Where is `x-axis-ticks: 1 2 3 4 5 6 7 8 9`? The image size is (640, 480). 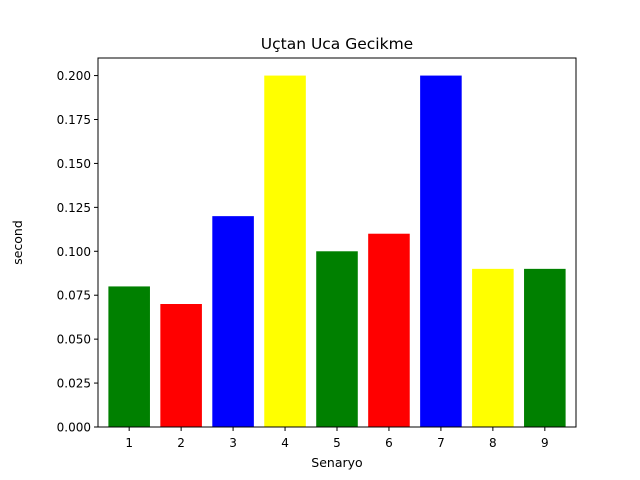 x-axis-ticks: 1 2 3 4 5 6 7 8 9 is located at coordinates (337, 438).